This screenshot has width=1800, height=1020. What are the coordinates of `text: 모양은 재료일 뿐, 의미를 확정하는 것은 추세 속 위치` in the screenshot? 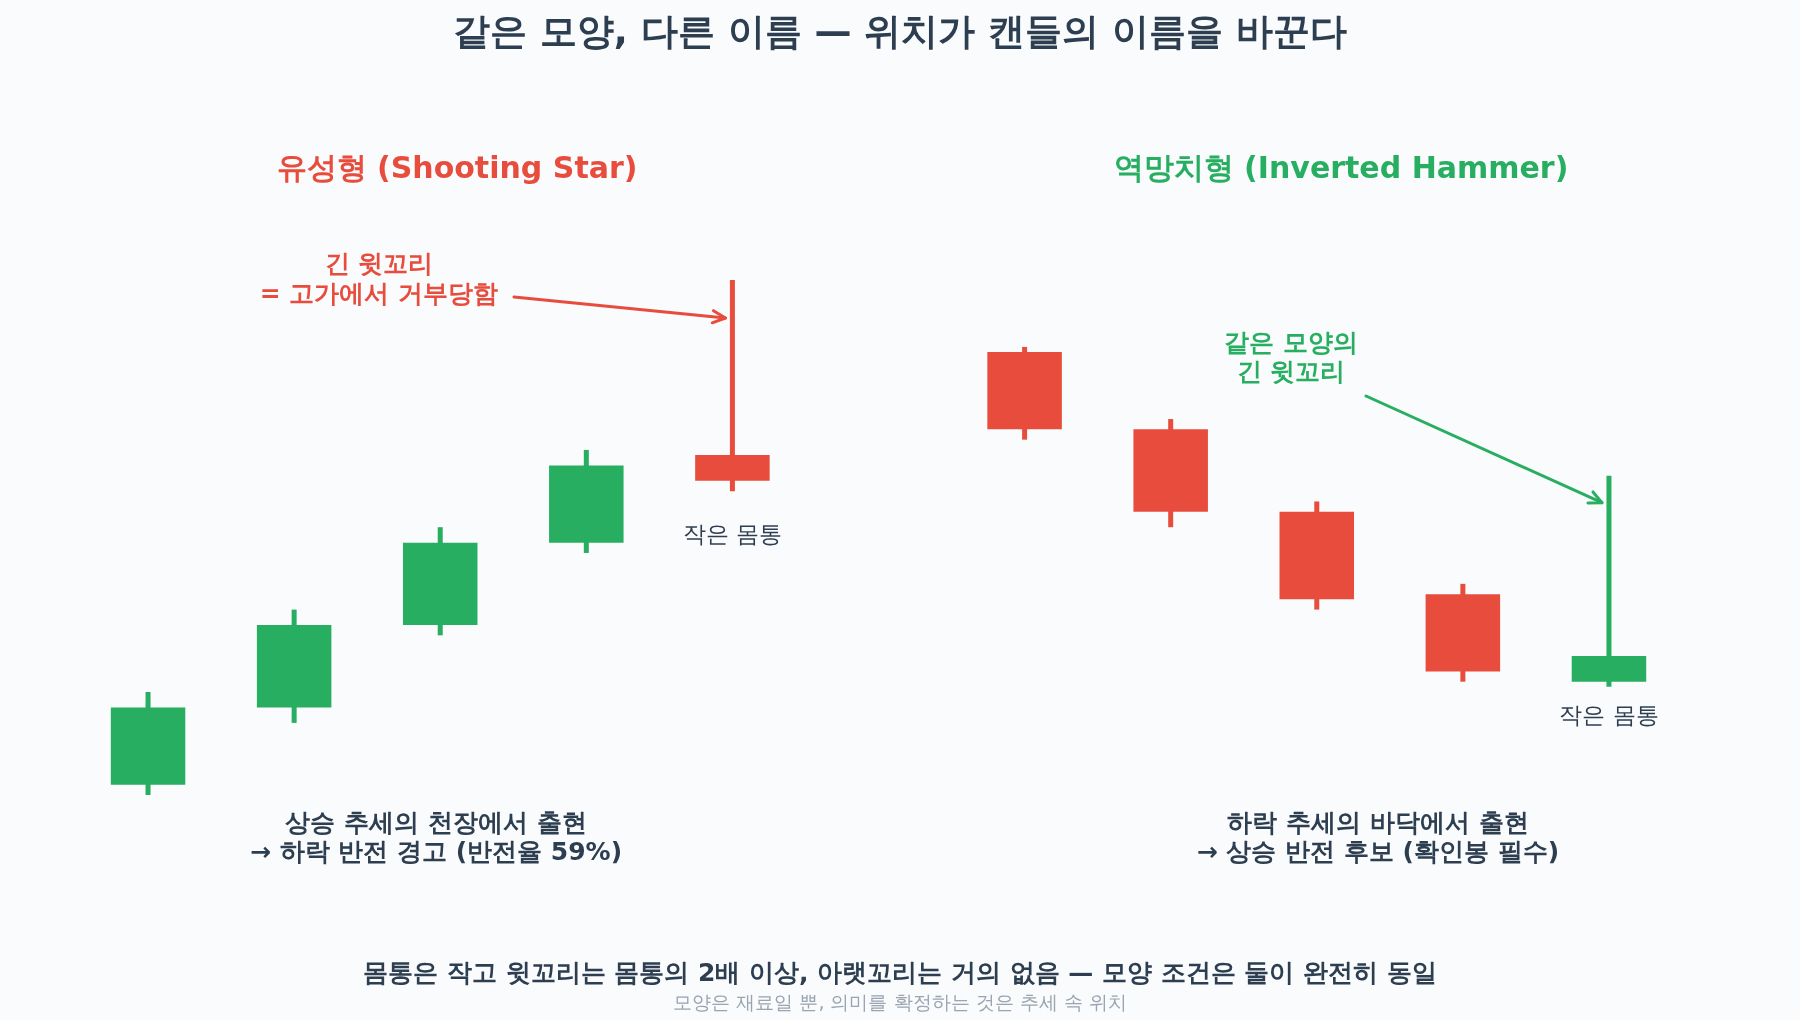 It's located at (900, 1001).